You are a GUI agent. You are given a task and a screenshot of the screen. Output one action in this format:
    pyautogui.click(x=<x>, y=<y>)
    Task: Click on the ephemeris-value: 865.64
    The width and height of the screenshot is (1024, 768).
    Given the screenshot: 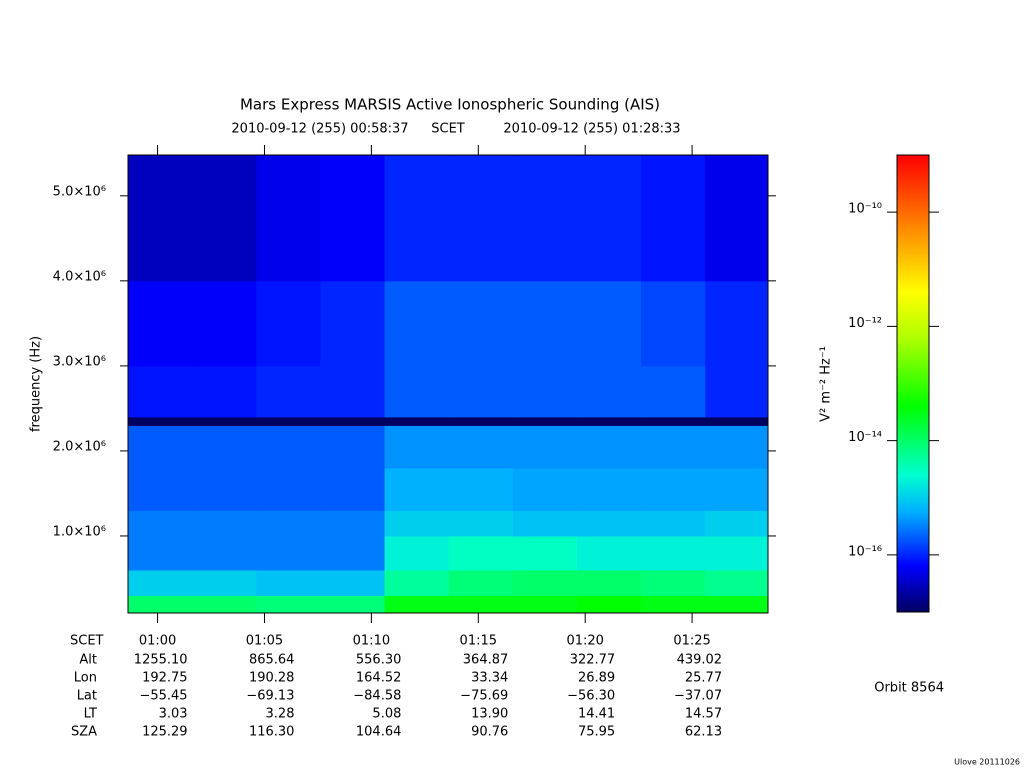 What is the action you would take?
    pyautogui.click(x=272, y=660)
    